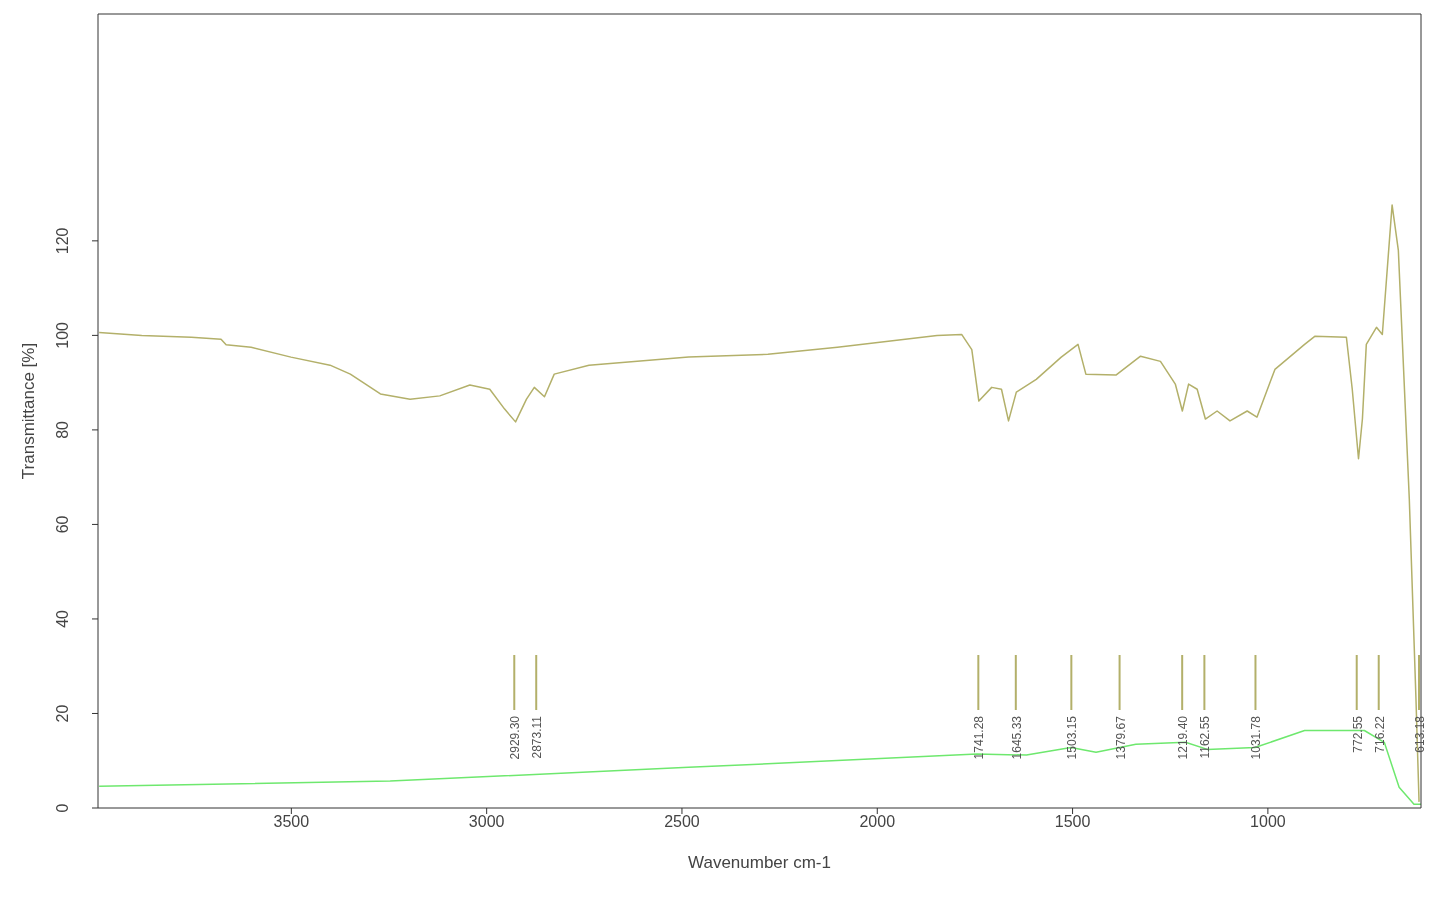 The image size is (1437, 898). Describe the element at coordinates (62, 808) in the screenshot. I see `y-tick-label: 0` at that location.